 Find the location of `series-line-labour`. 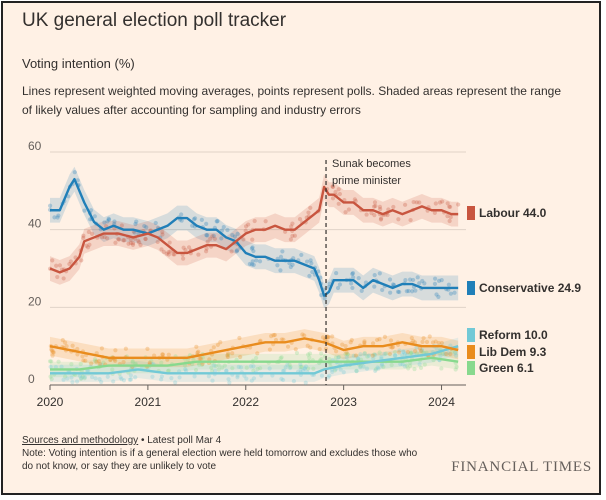

series-line-labour is located at coordinates (254, 229).